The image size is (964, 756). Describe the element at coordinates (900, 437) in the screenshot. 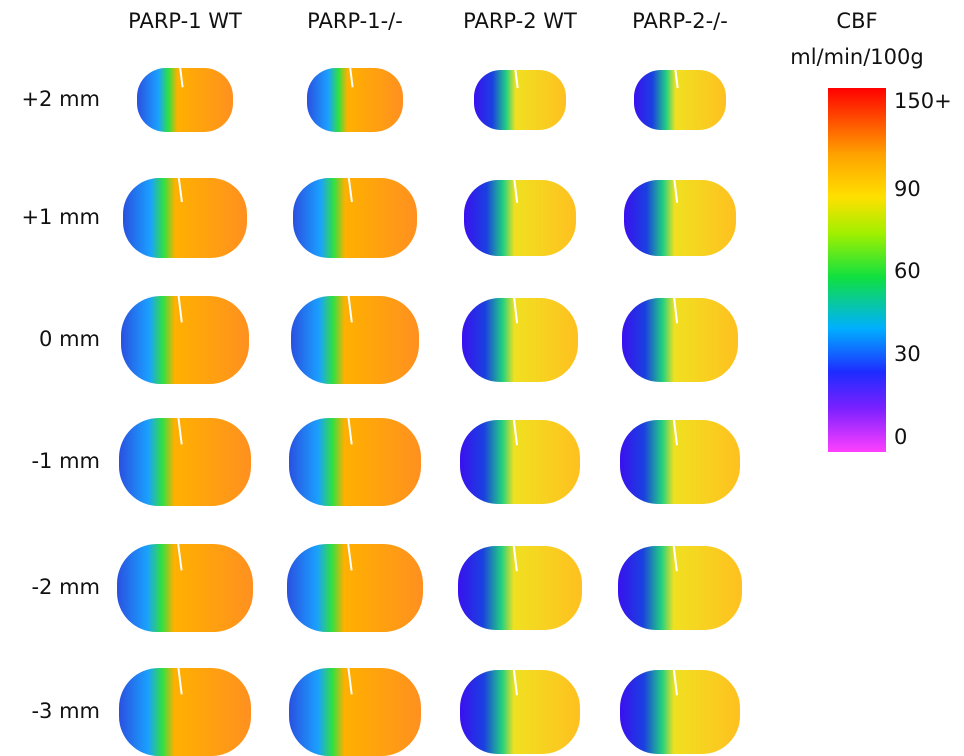

I see `colorbar-label: 0` at that location.